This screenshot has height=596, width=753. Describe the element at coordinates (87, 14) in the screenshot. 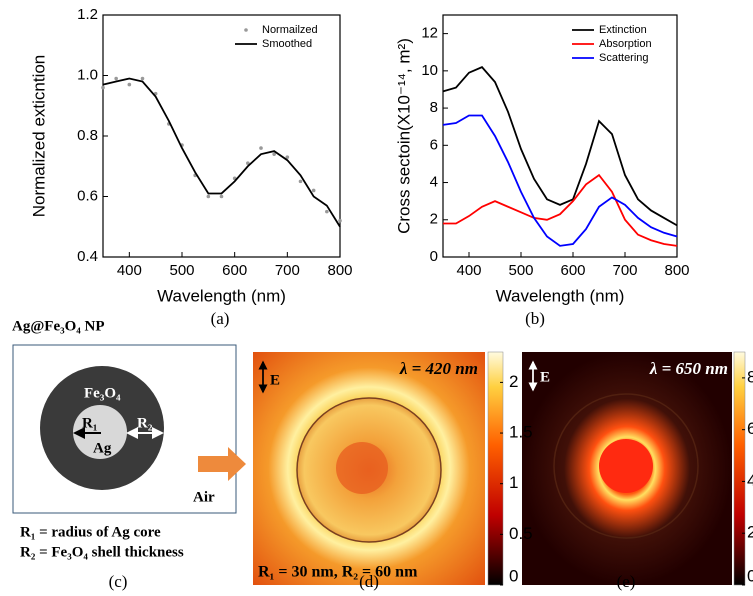

I see `y-tick-label: 1.2` at that location.